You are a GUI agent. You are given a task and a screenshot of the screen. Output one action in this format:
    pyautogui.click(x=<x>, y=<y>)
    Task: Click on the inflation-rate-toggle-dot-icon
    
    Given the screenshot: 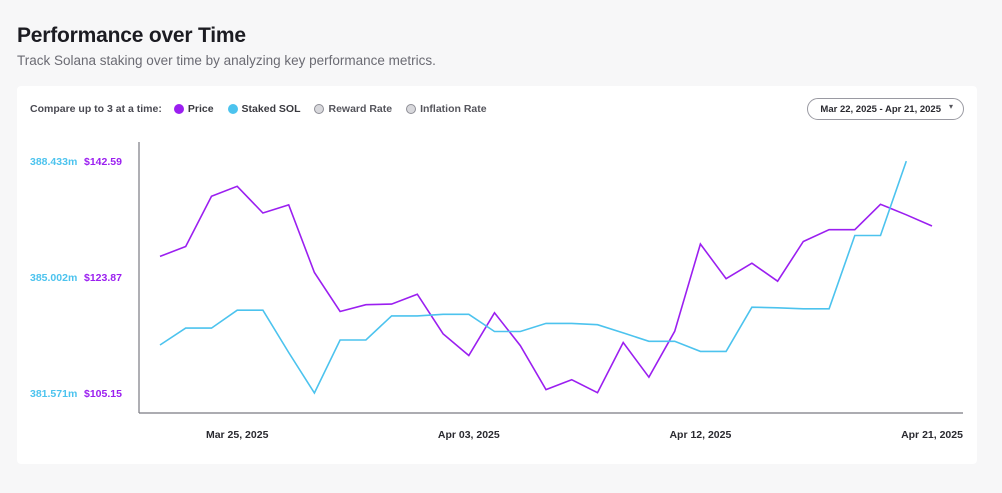 What is the action you would take?
    pyautogui.click(x=411, y=109)
    